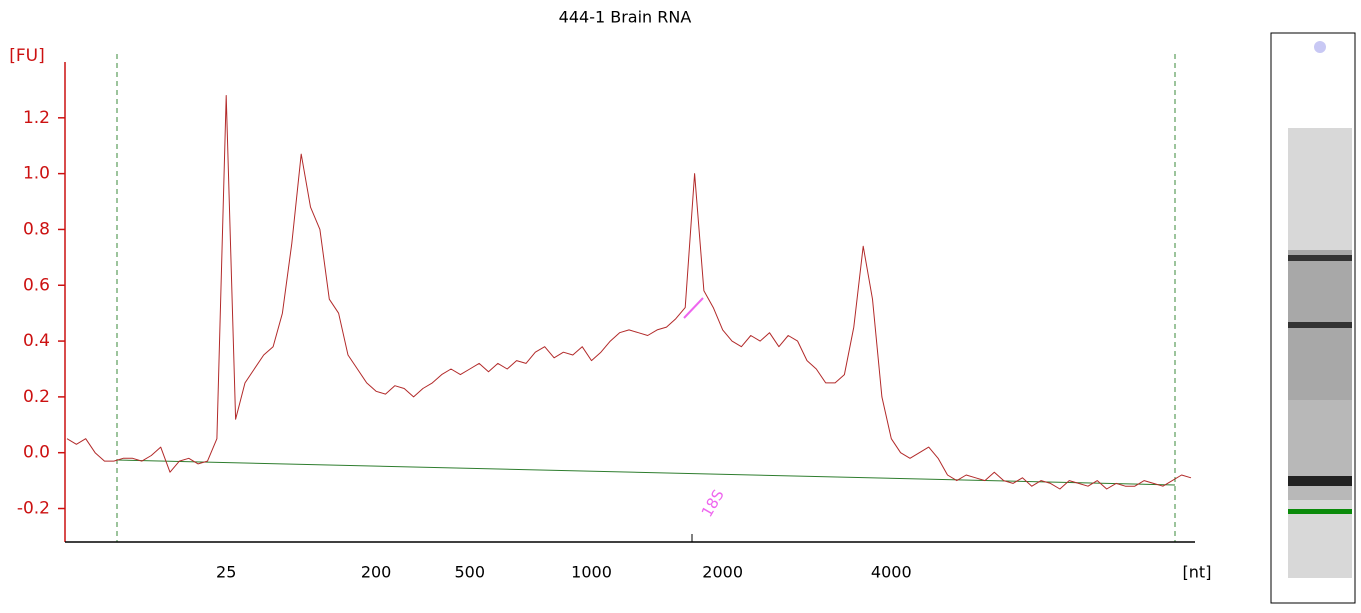 This screenshot has width=1361, height=613. I want to click on x-tick-label: 25, so click(226, 572).